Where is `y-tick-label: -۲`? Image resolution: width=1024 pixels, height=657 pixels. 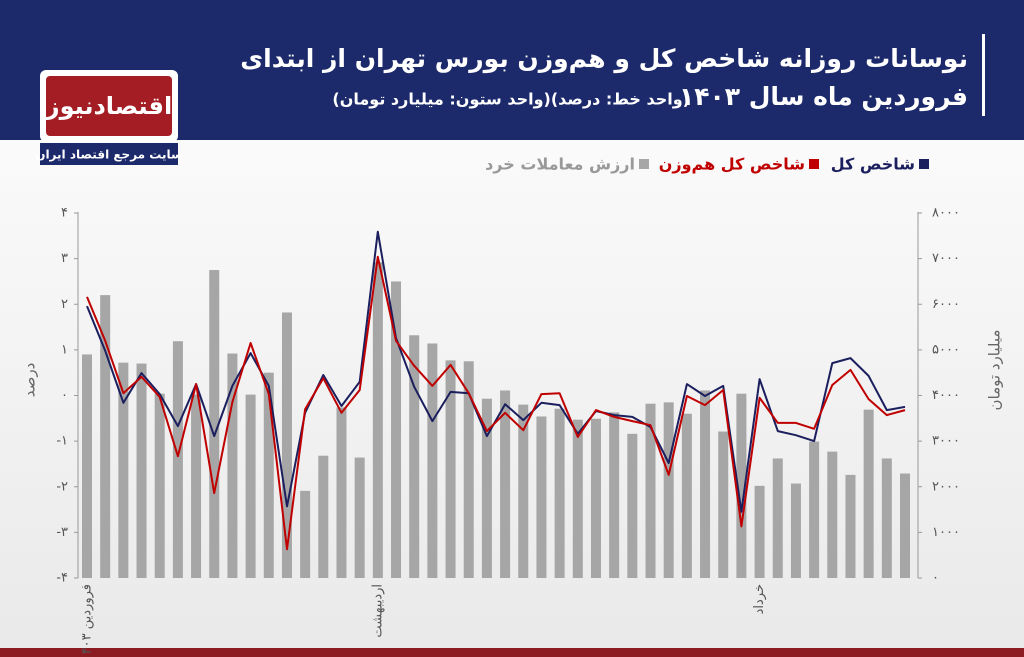 y-tick-label: -۲ is located at coordinates (62, 486).